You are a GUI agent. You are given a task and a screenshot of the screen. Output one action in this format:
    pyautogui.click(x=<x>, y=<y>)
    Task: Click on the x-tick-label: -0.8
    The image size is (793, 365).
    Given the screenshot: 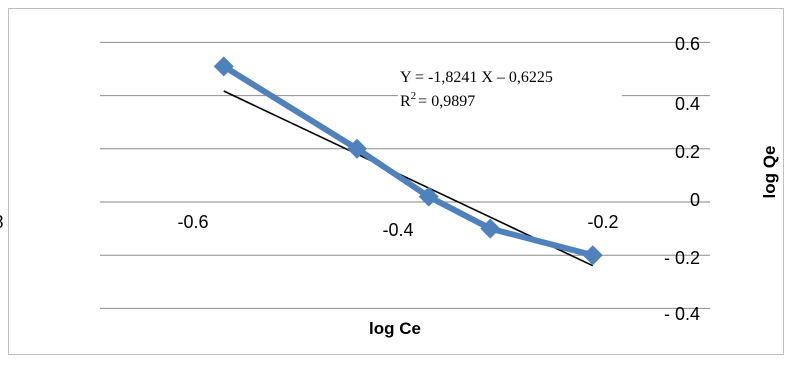 What is the action you would take?
    pyautogui.click(x=2, y=222)
    